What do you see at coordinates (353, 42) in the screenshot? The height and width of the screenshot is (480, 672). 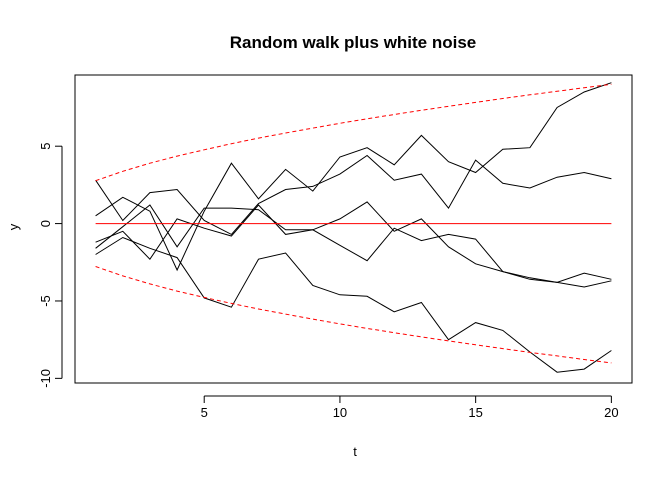 I see `chart-title: Random walk plus white noise` at bounding box center [353, 42].